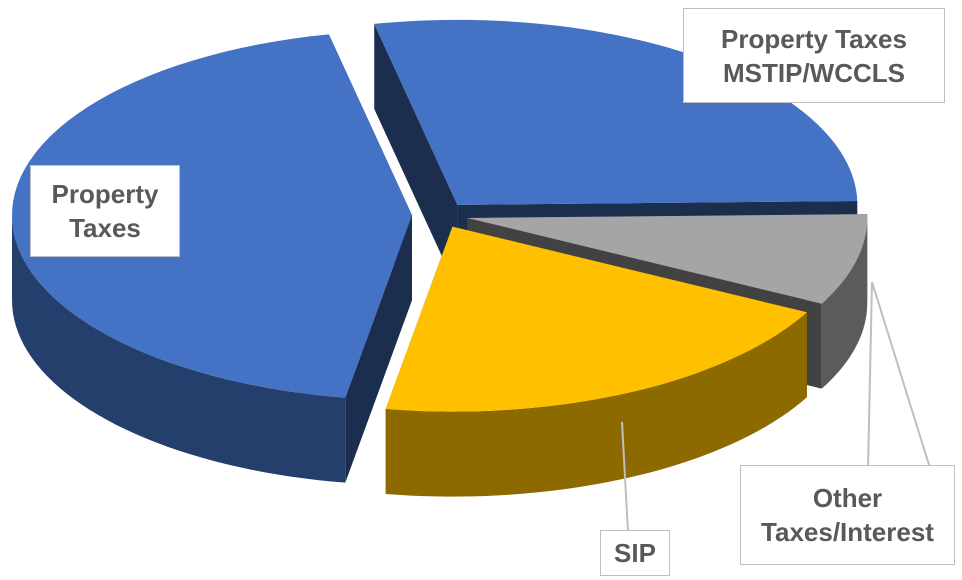 The image size is (962, 580). What do you see at coordinates (847, 515) in the screenshot?
I see `slice-label: Other Taxes/Interest` at bounding box center [847, 515].